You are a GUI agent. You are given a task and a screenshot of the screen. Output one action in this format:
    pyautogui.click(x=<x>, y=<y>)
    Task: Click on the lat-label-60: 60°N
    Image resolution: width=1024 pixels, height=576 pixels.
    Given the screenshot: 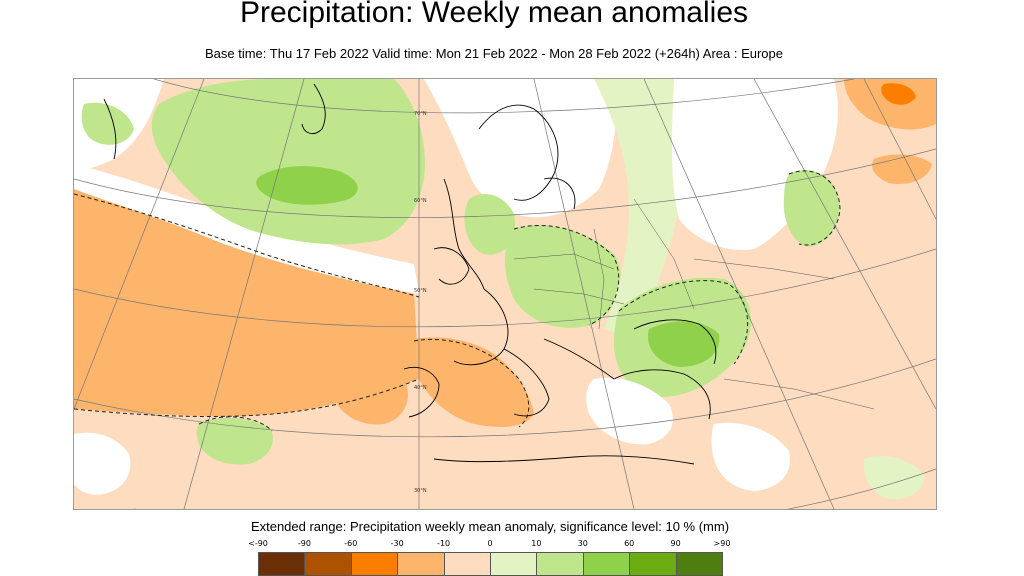 What is the action you would take?
    pyautogui.click(x=420, y=201)
    